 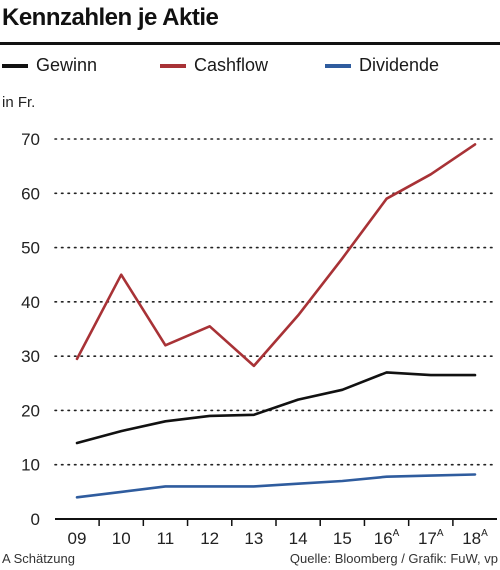 I want to click on y-tick-label-50: 50, so click(x=30, y=248).